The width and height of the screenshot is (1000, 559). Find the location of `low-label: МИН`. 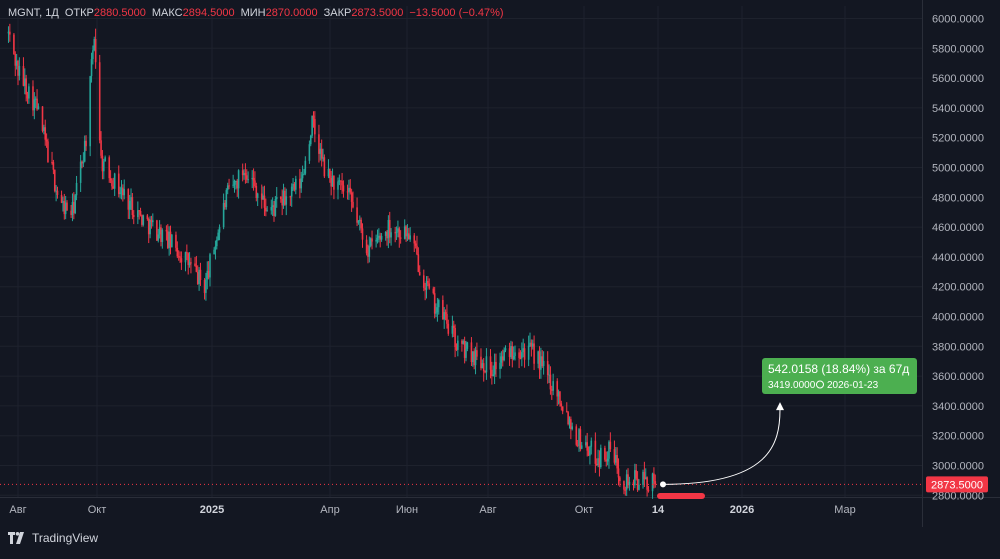

low-label: МИН is located at coordinates (253, 13).